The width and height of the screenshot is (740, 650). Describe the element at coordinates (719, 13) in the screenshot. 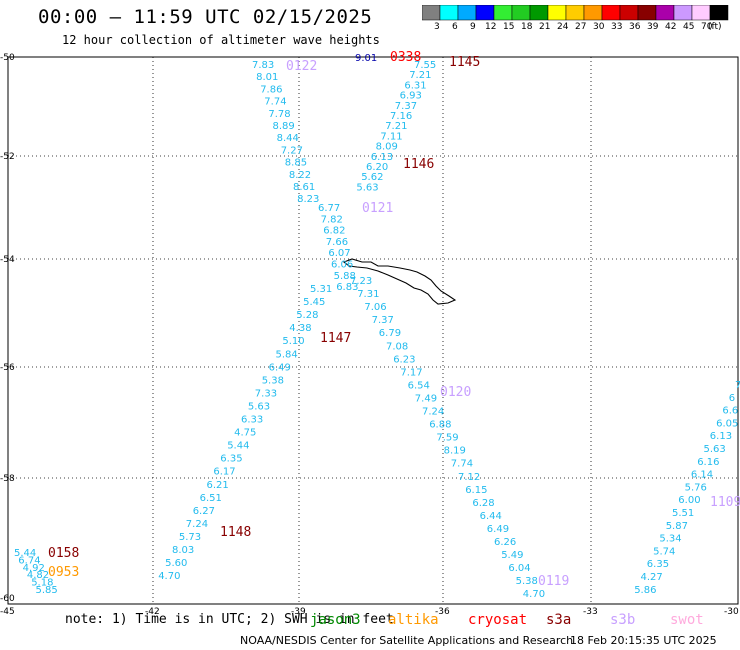

I see `scale-swatch` at that location.